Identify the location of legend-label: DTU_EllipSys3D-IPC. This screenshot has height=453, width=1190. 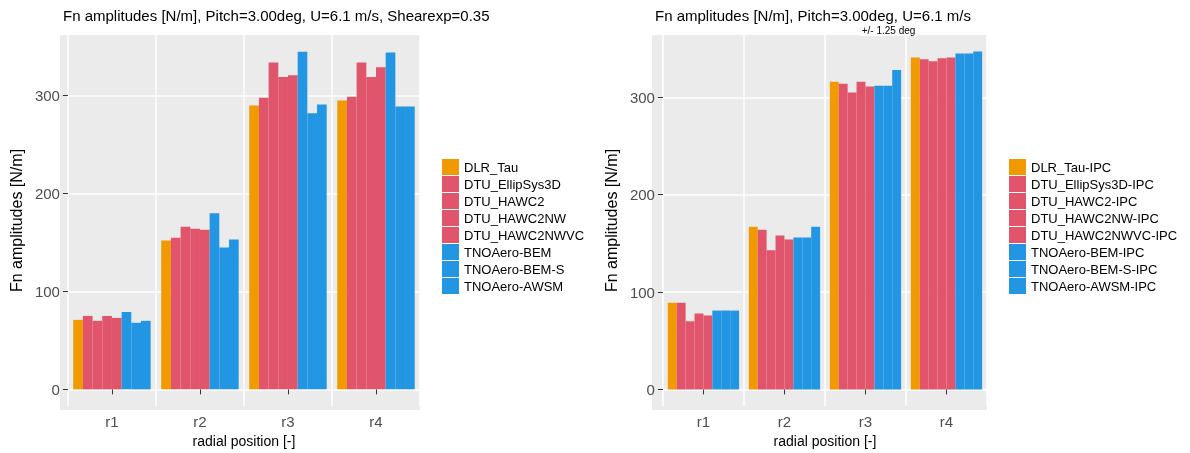
(1092, 184).